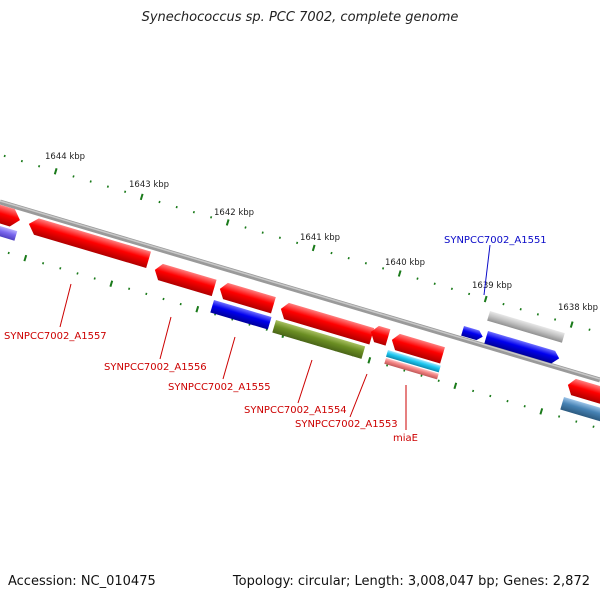 Image resolution: width=600 pixels, height=600 pixels. Describe the element at coordinates (65, 157) in the screenshot. I see `ruler-label: 1644 kbp` at that location.